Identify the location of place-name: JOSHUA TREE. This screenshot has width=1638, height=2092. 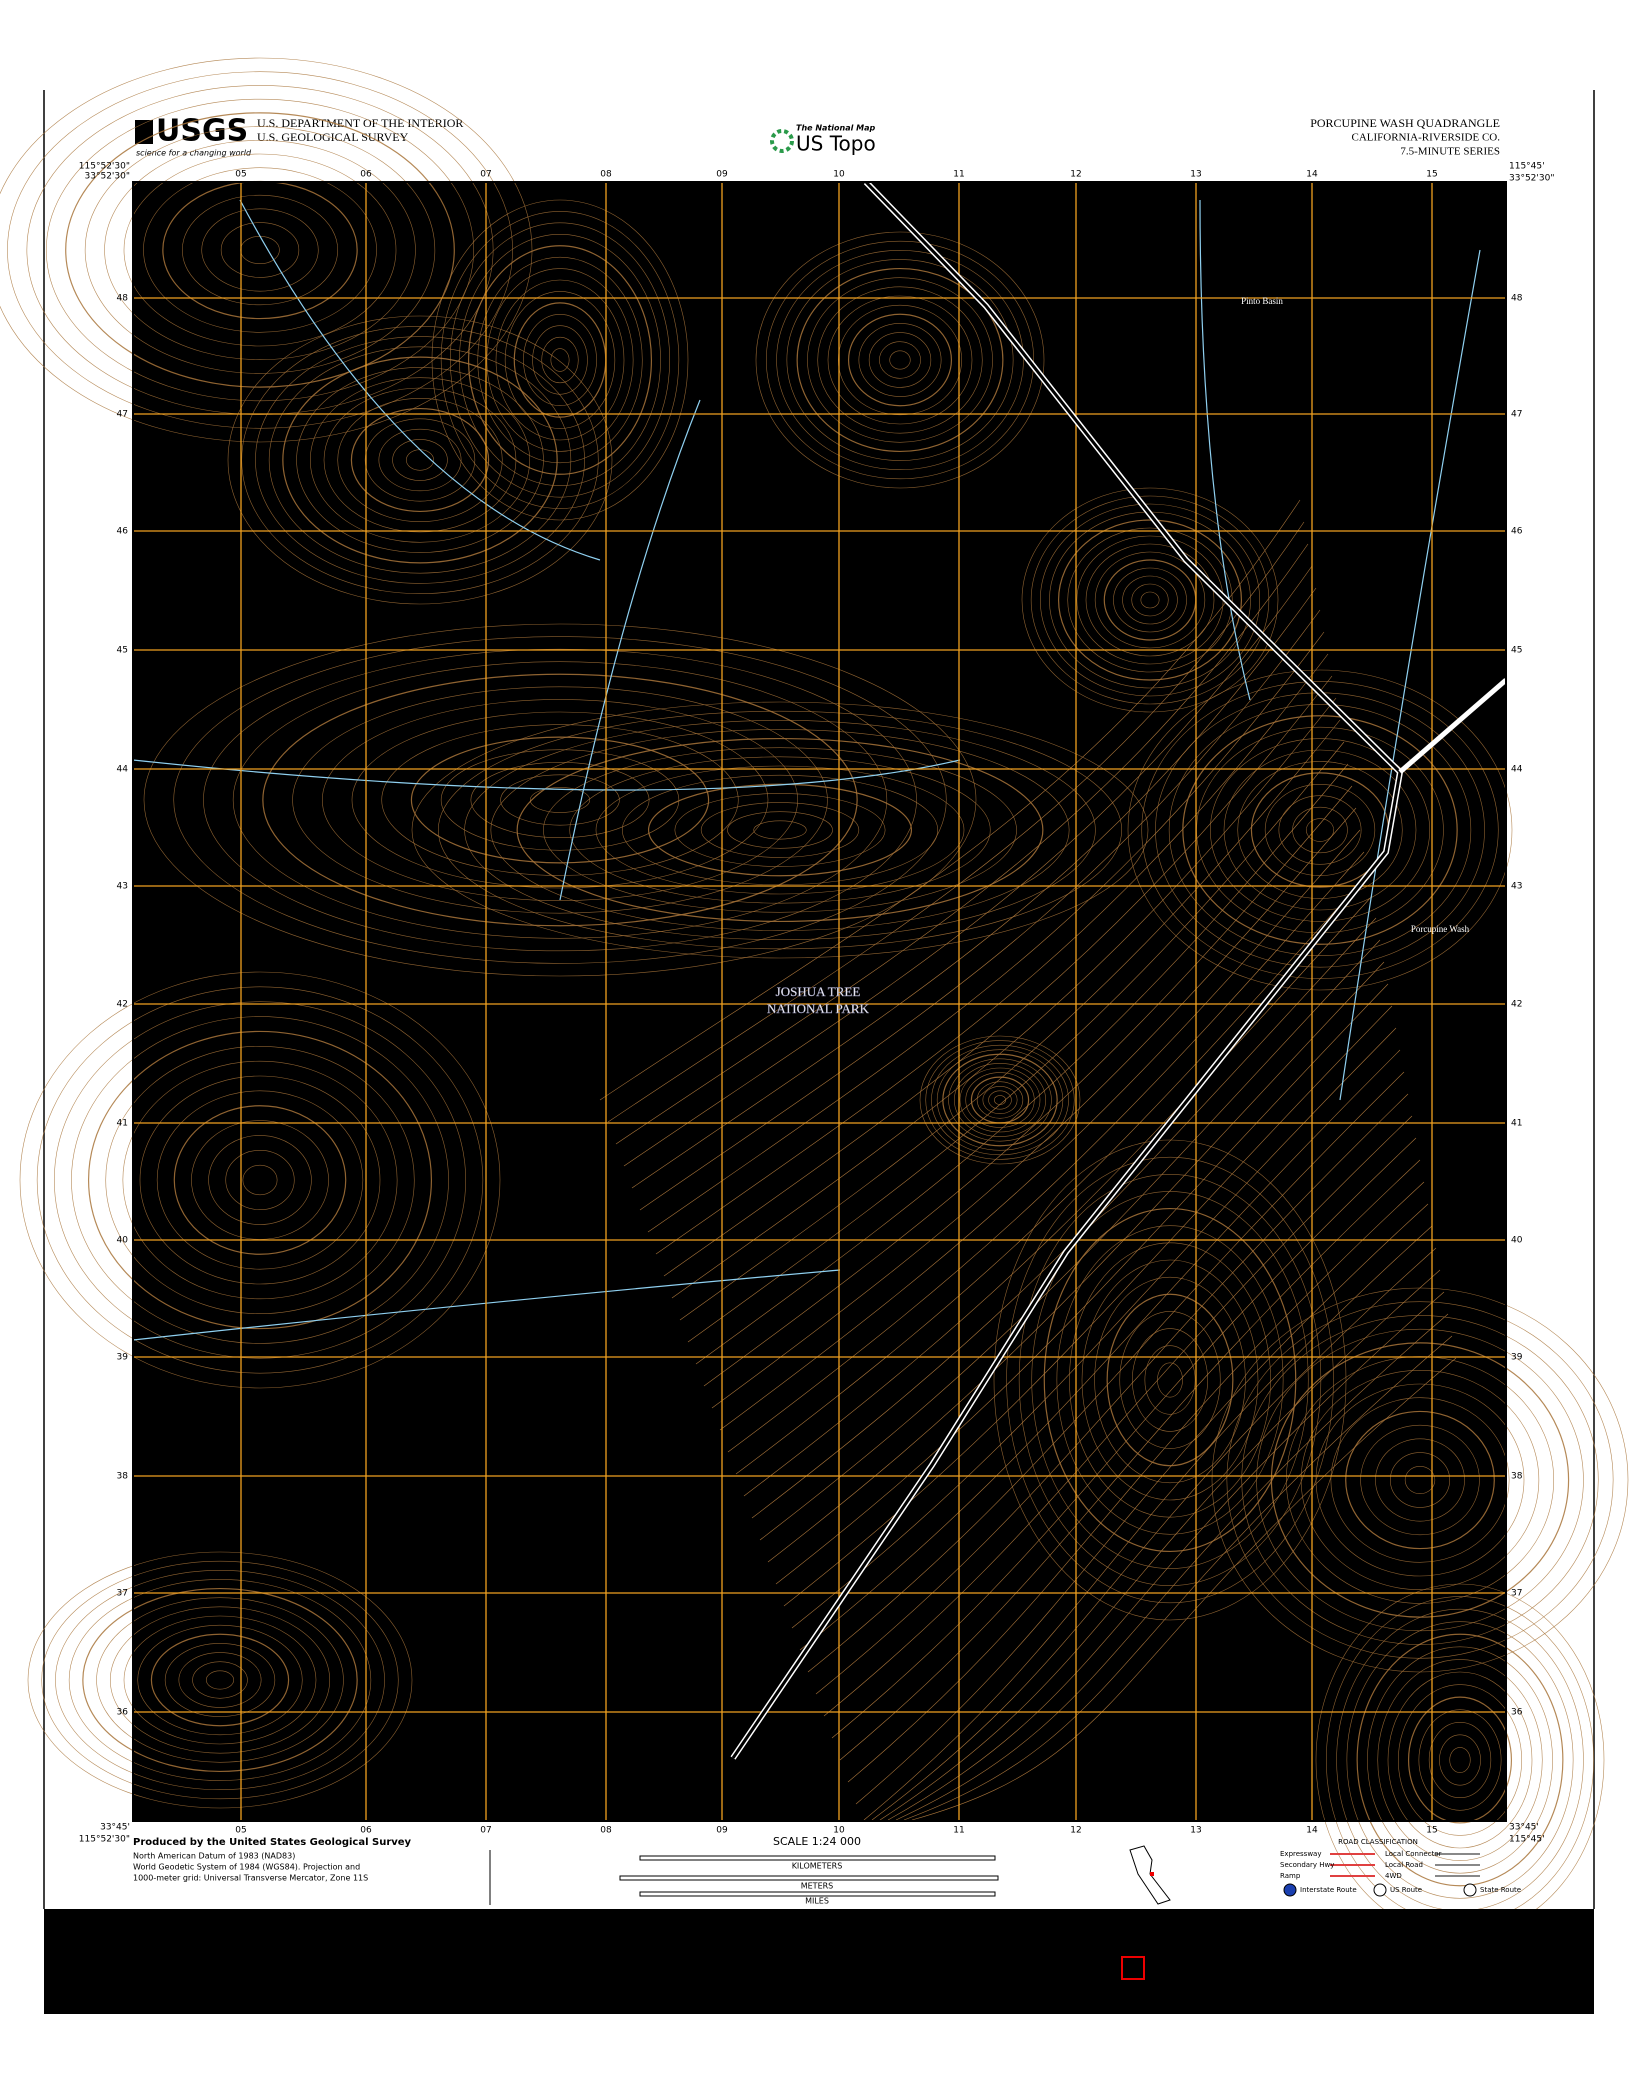
(818, 991).